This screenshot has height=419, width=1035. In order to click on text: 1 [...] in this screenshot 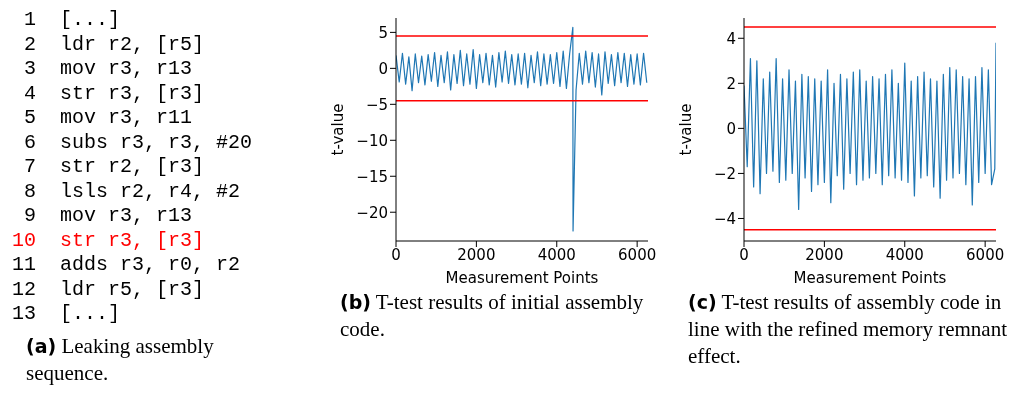, I will do `click(72, 20)`.